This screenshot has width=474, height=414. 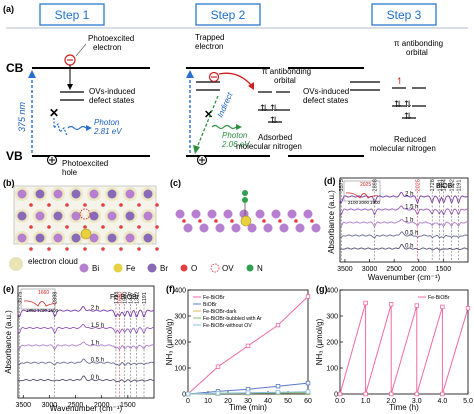 What do you see at coordinates (353, 202) in the screenshot?
I see `inset-tick-label: 2100` at bounding box center [353, 202].